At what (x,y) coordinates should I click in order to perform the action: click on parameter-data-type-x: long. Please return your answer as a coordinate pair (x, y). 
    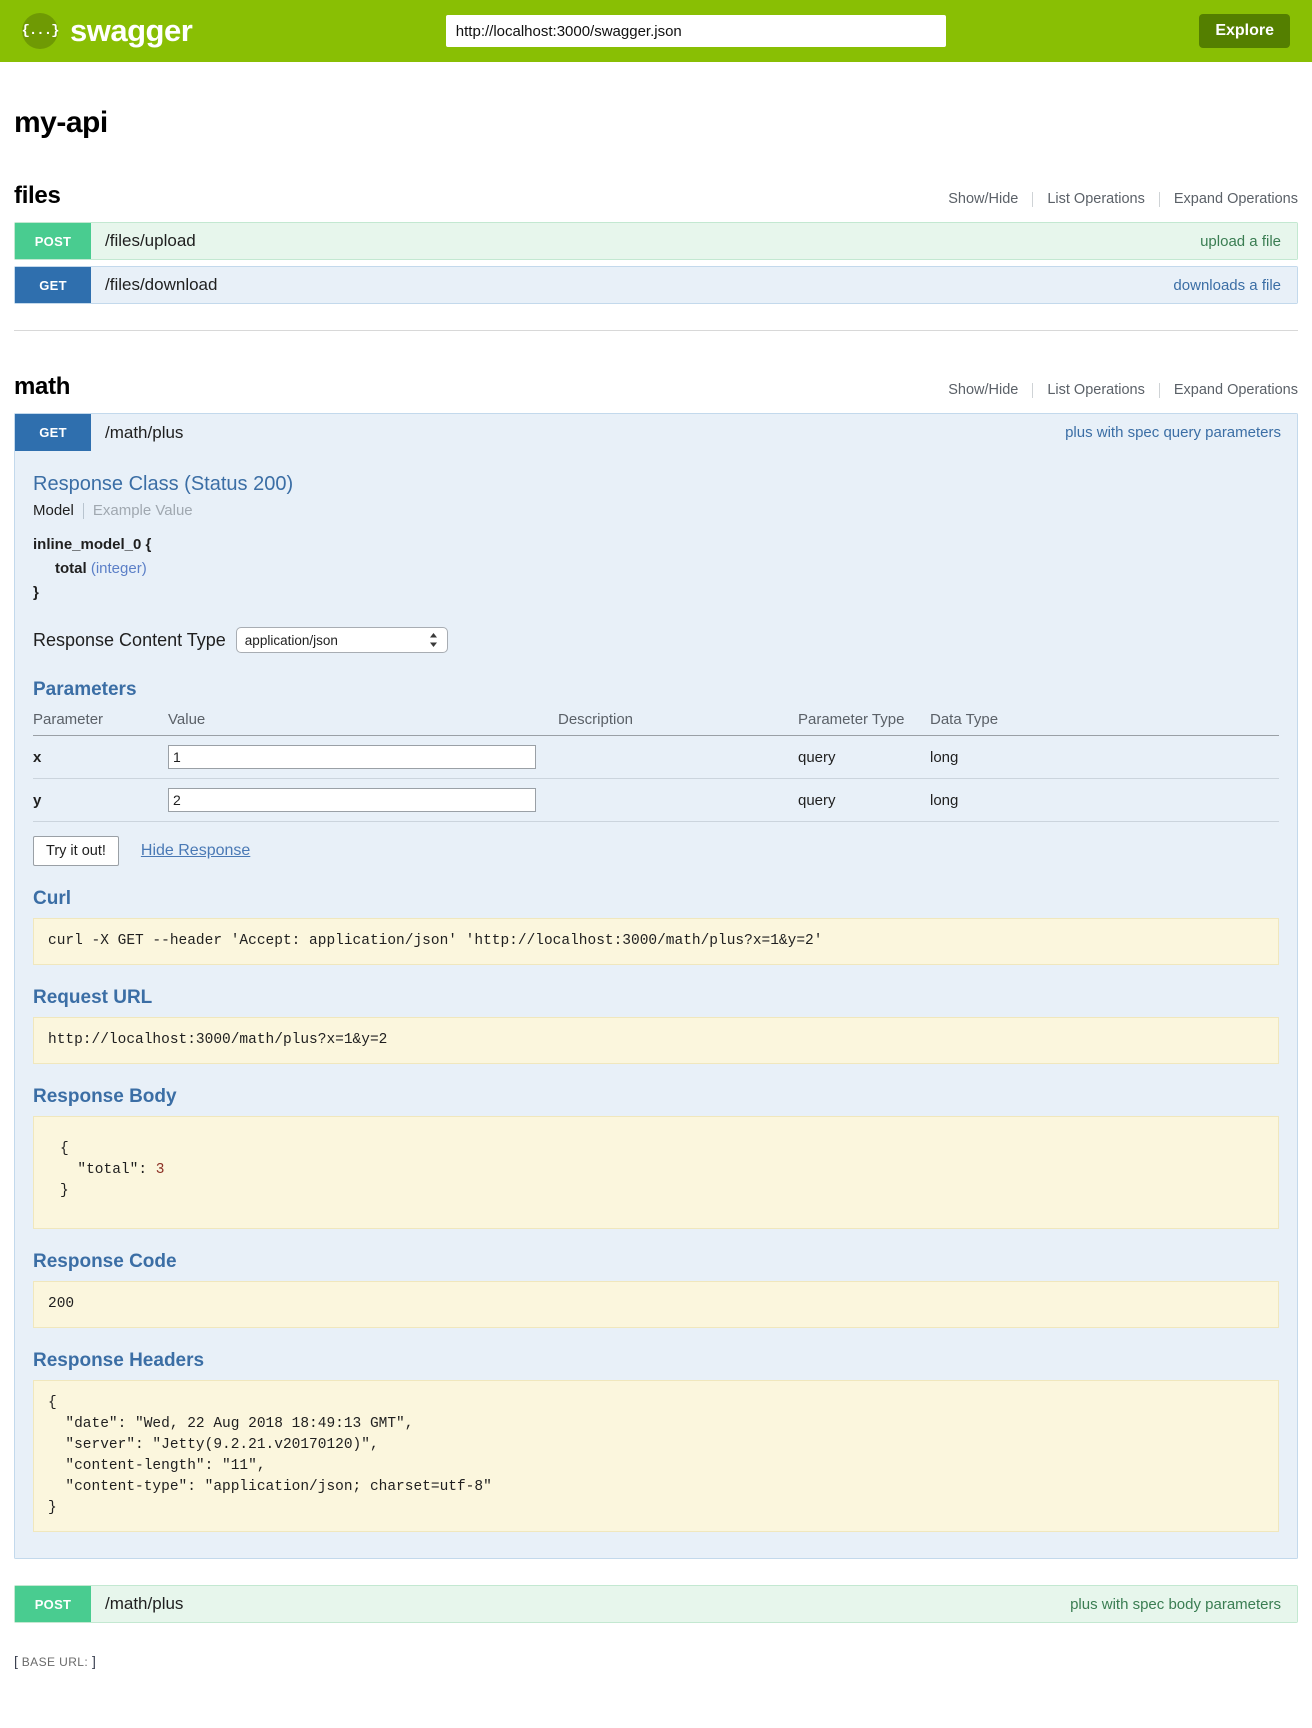
    Looking at the image, I should click on (1104, 757).